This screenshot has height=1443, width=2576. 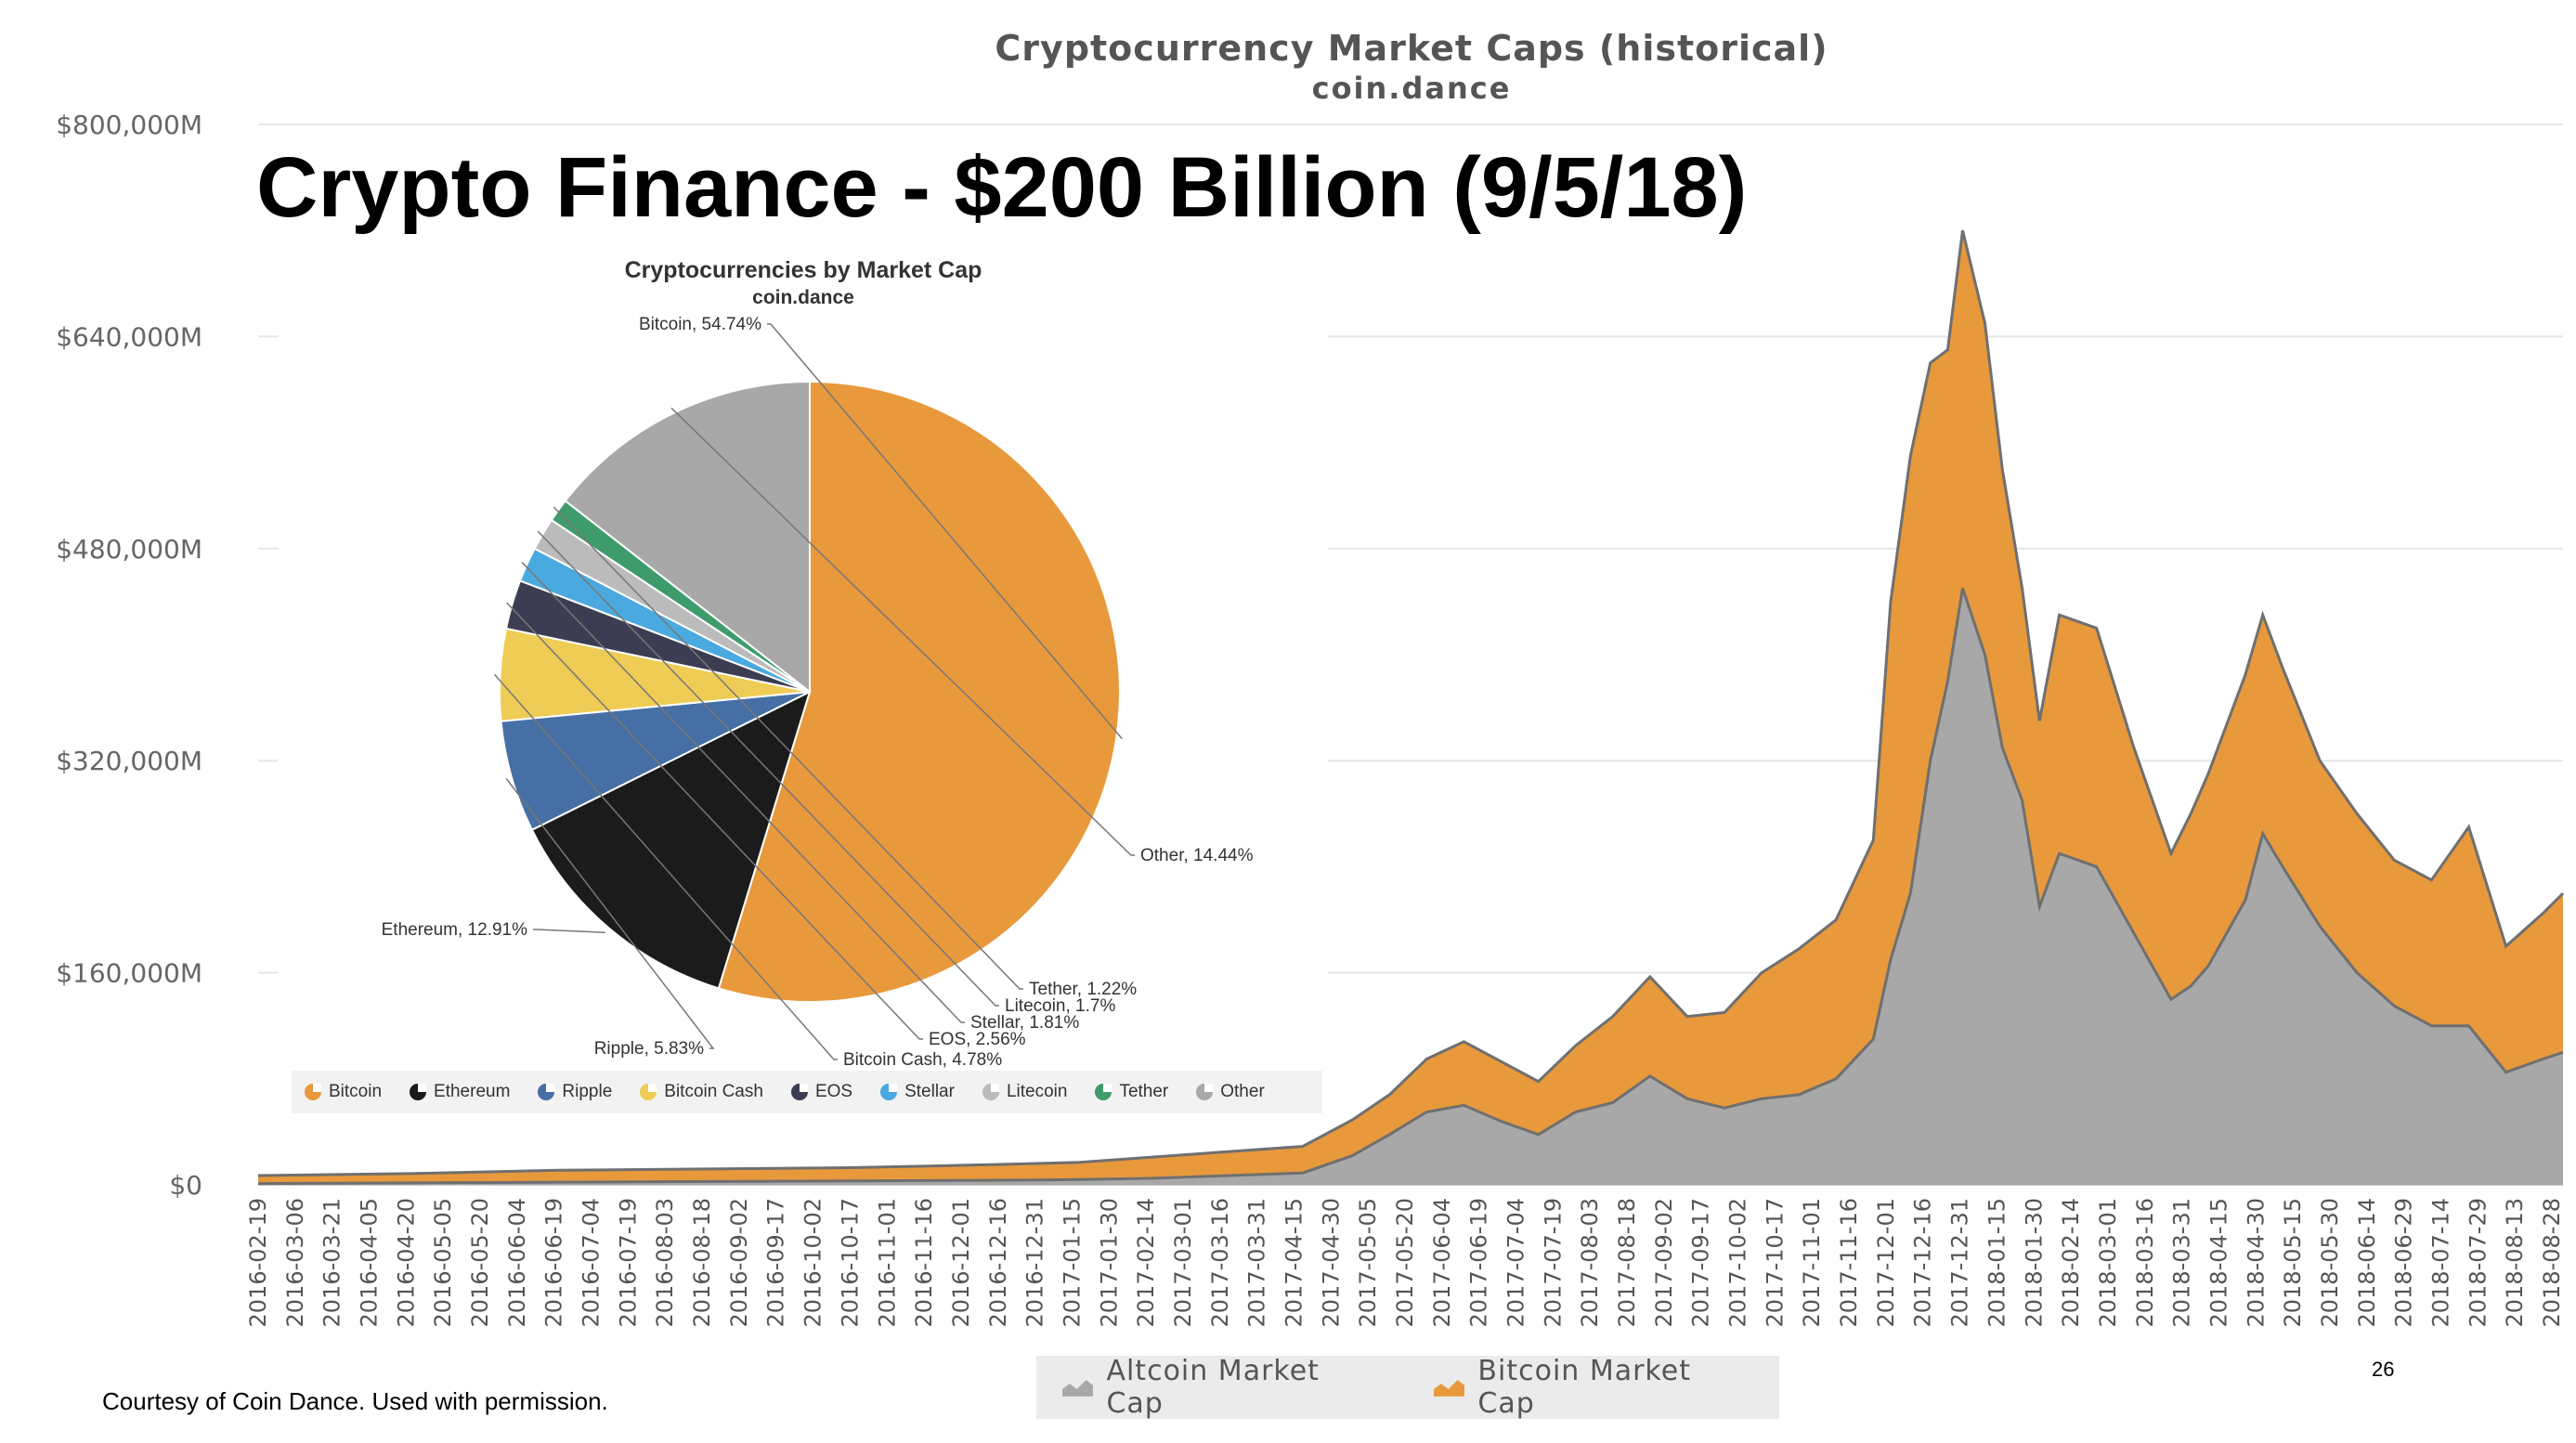 What do you see at coordinates (1242, 1091) in the screenshot?
I see `legend-label: Other` at bounding box center [1242, 1091].